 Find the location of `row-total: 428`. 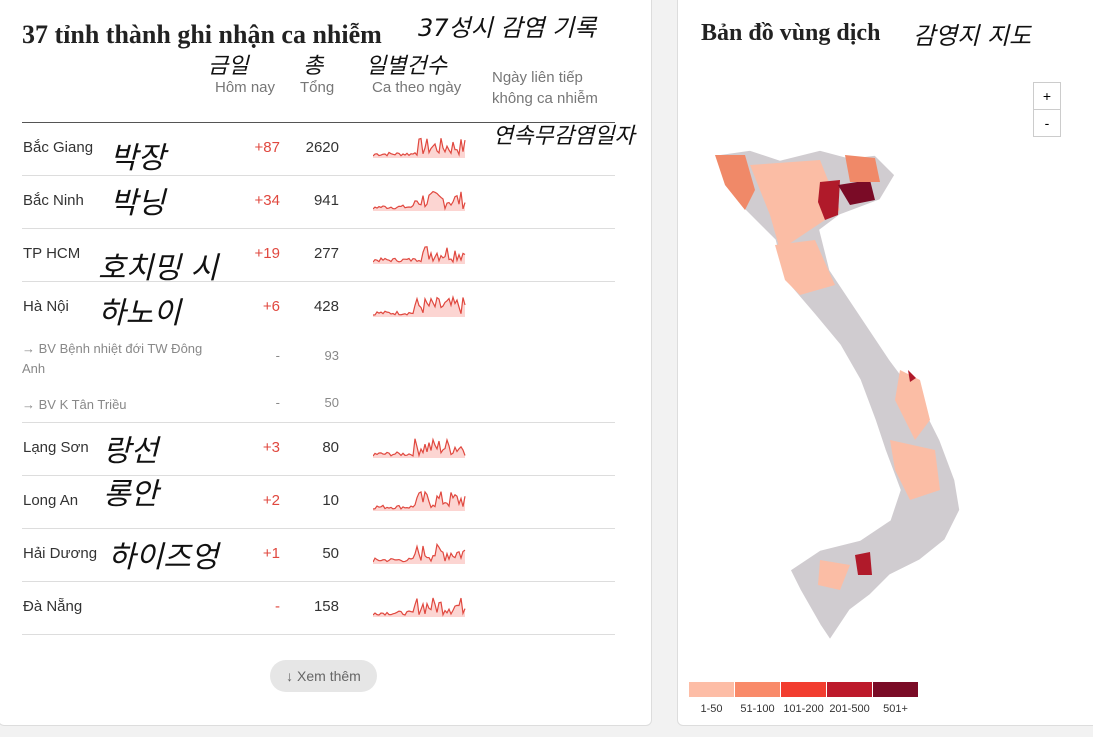

row-total: 428 is located at coordinates (326, 306).